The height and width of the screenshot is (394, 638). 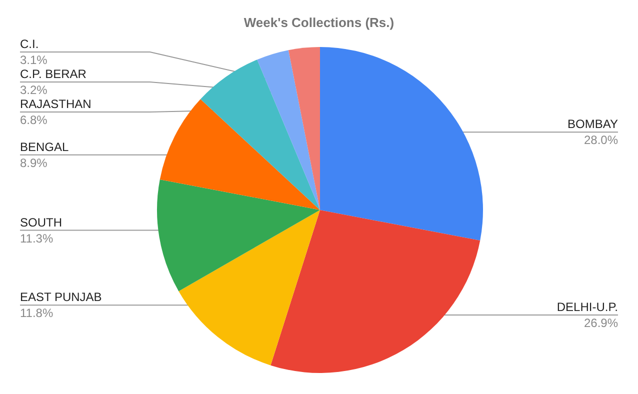 I want to click on data-label: 11.3%, so click(x=37, y=238).